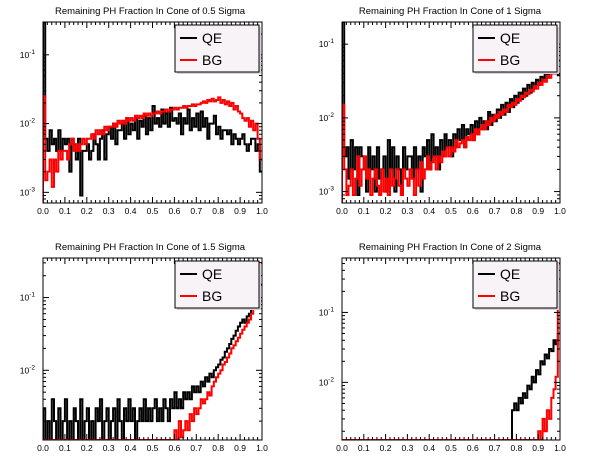 The image size is (596, 472). What do you see at coordinates (450, 247) in the screenshot?
I see `chart-title: Remaining PH Fraction In Cone of 2 Sigma` at bounding box center [450, 247].